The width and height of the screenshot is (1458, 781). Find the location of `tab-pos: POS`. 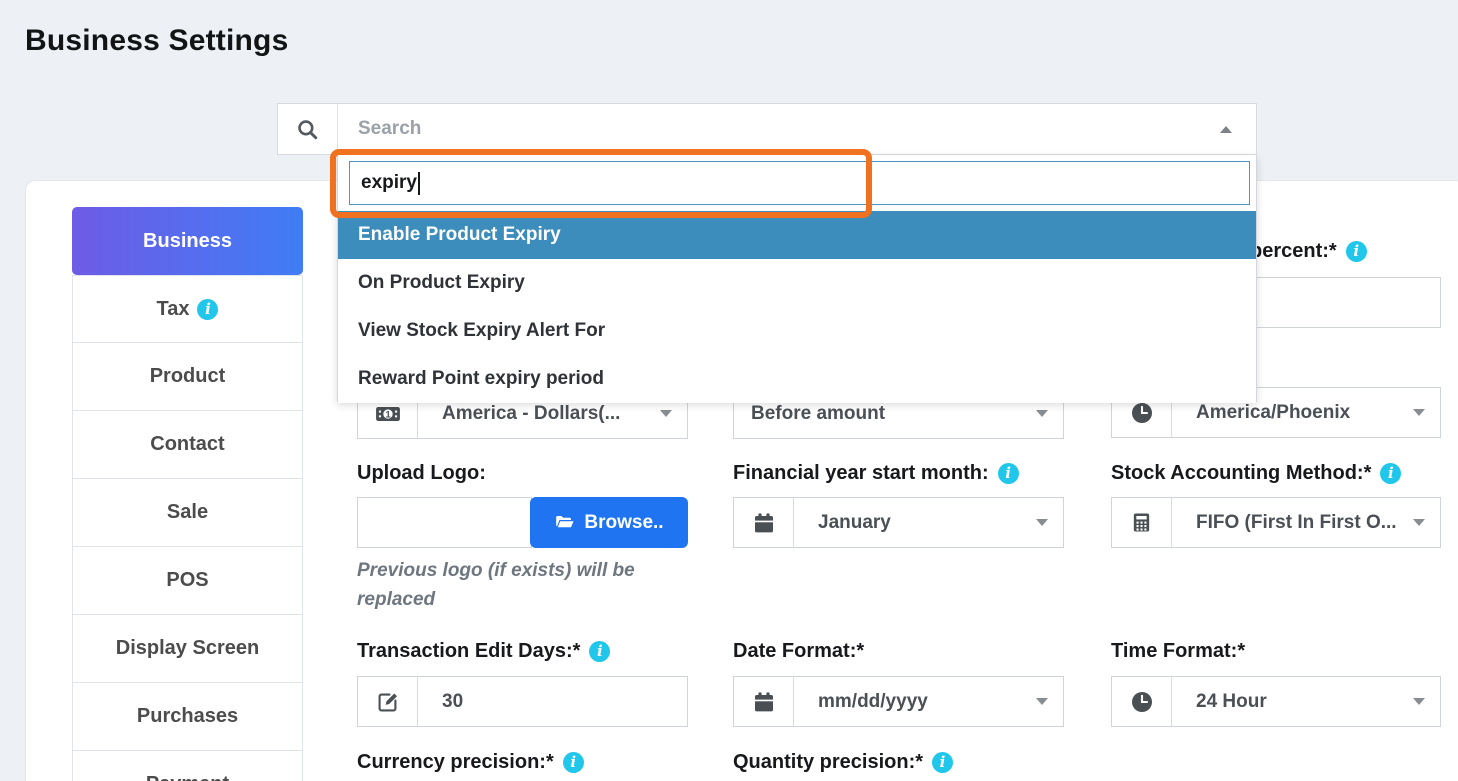

tab-pos: POS is located at coordinates (187, 581).